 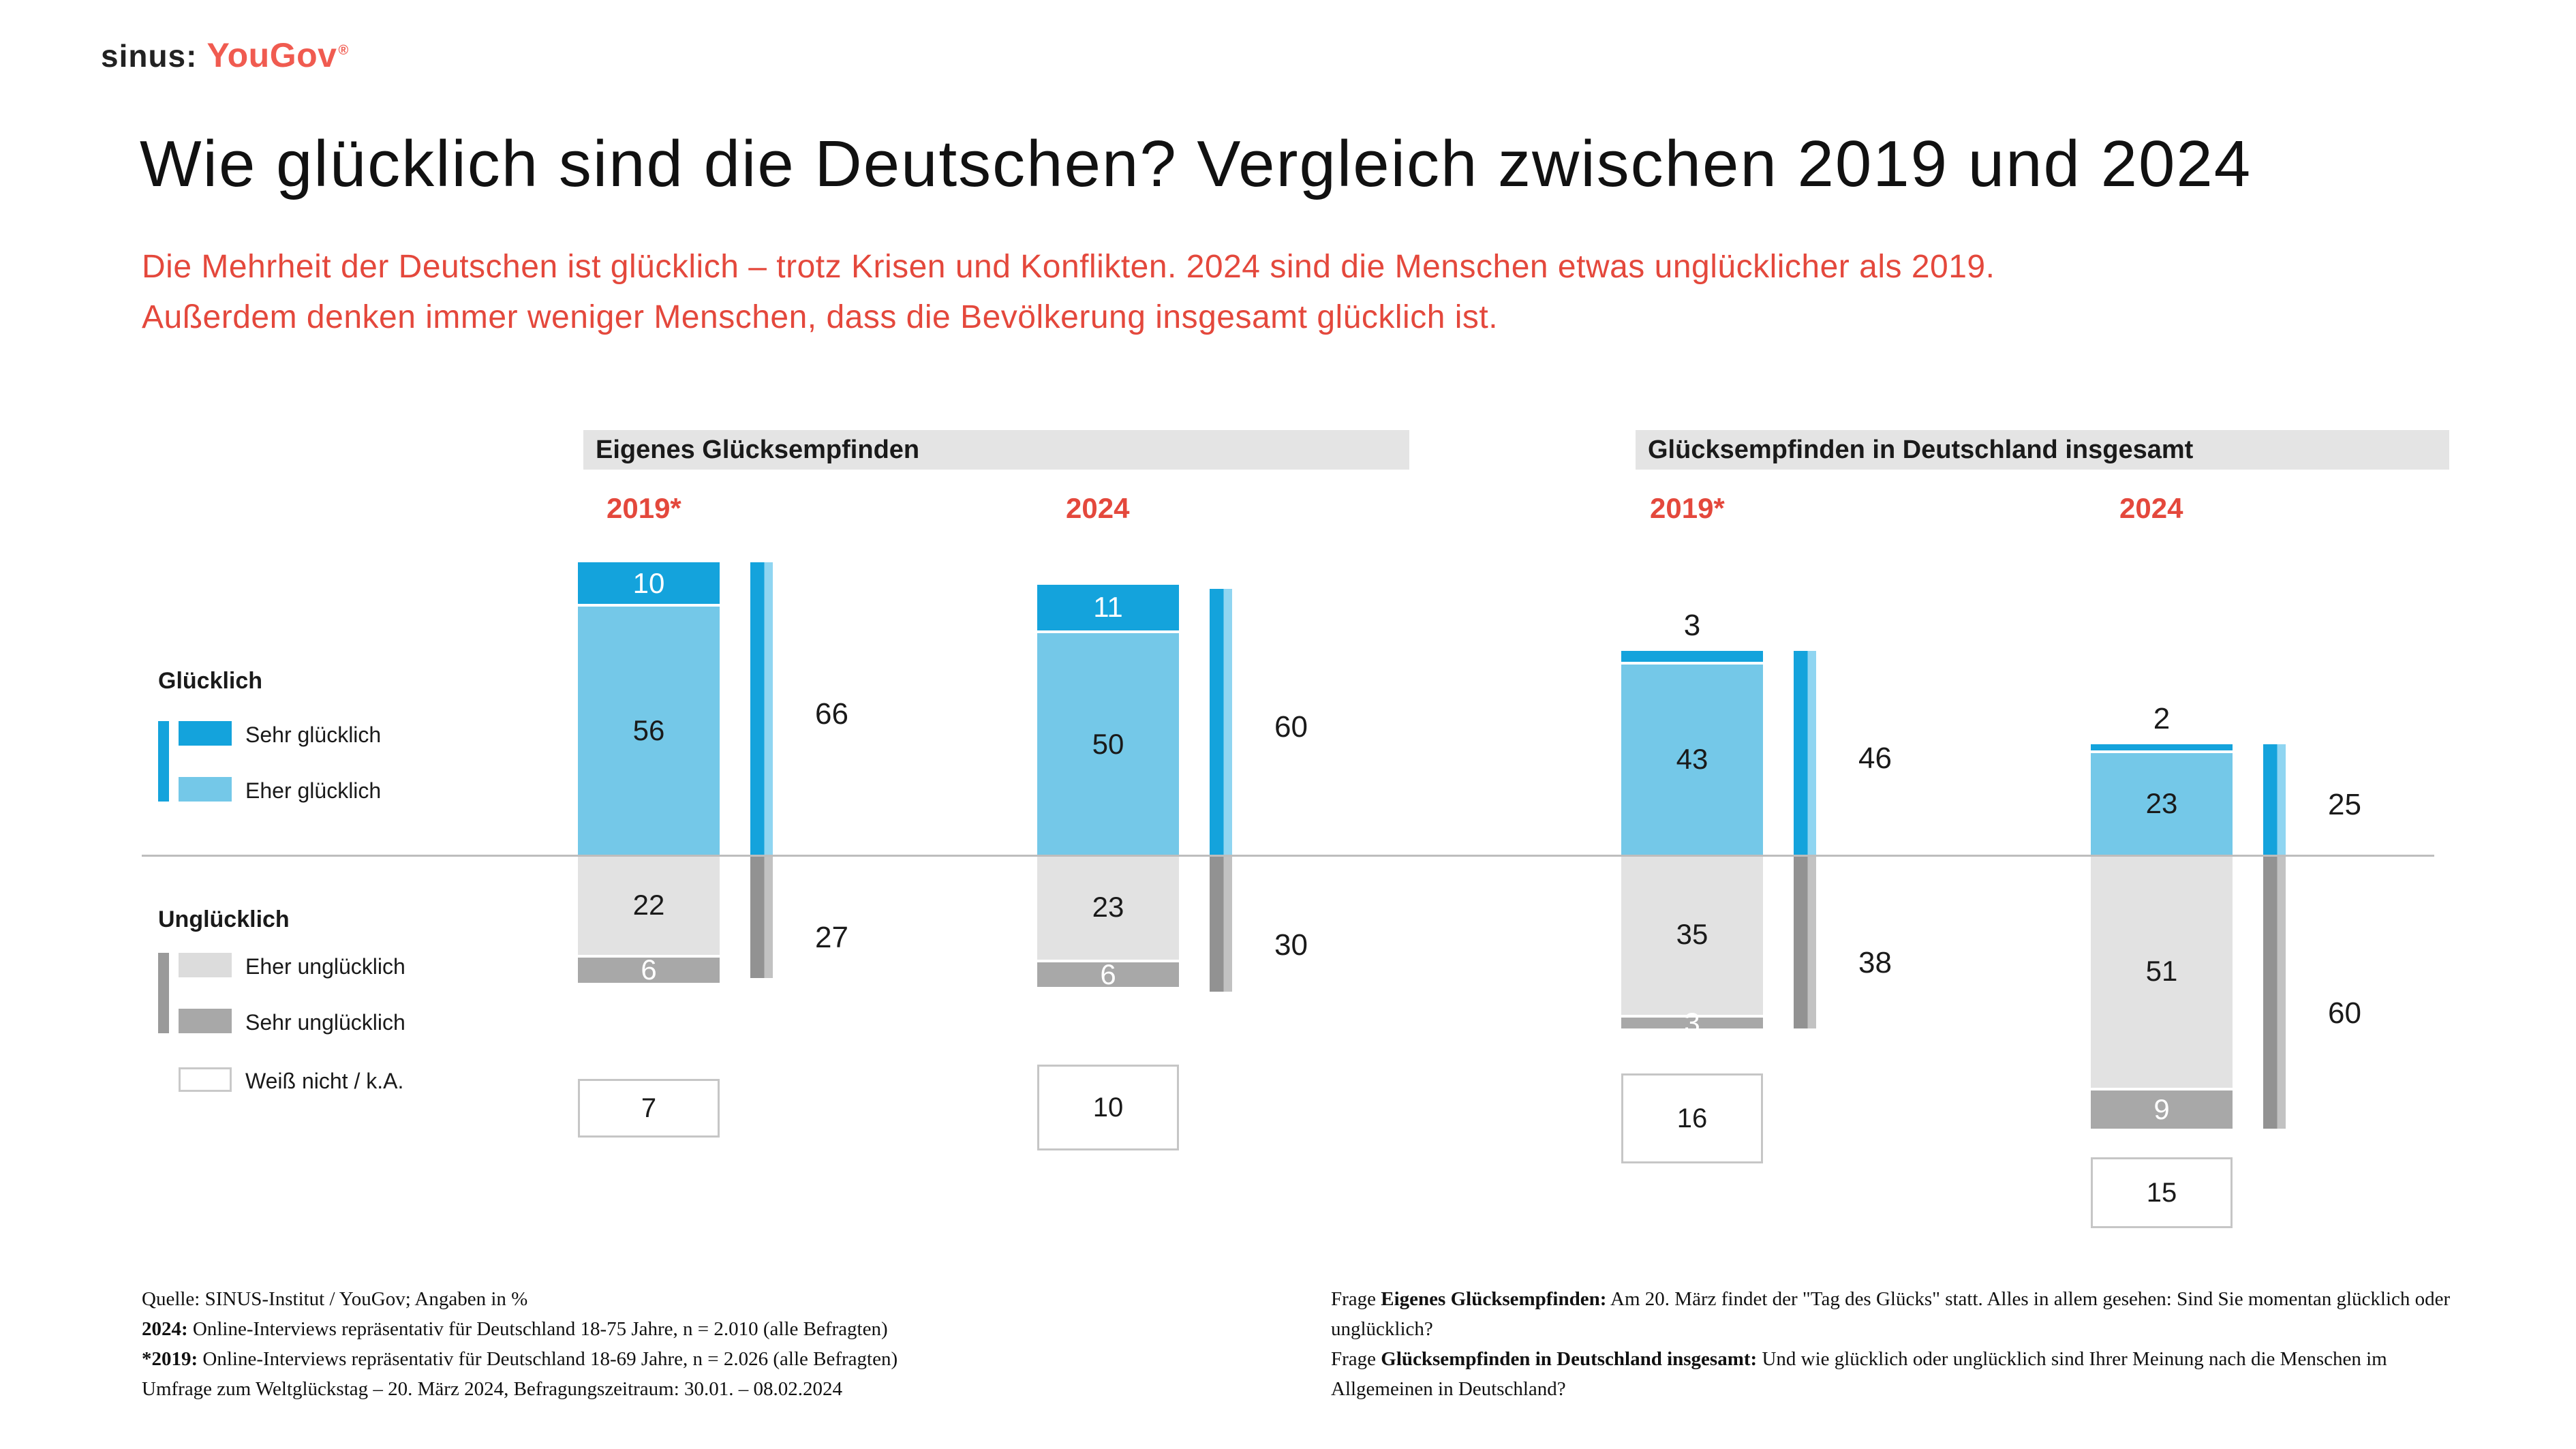 I want to click on legend-title-ungluecklich: Unglücklich, so click(x=224, y=919).